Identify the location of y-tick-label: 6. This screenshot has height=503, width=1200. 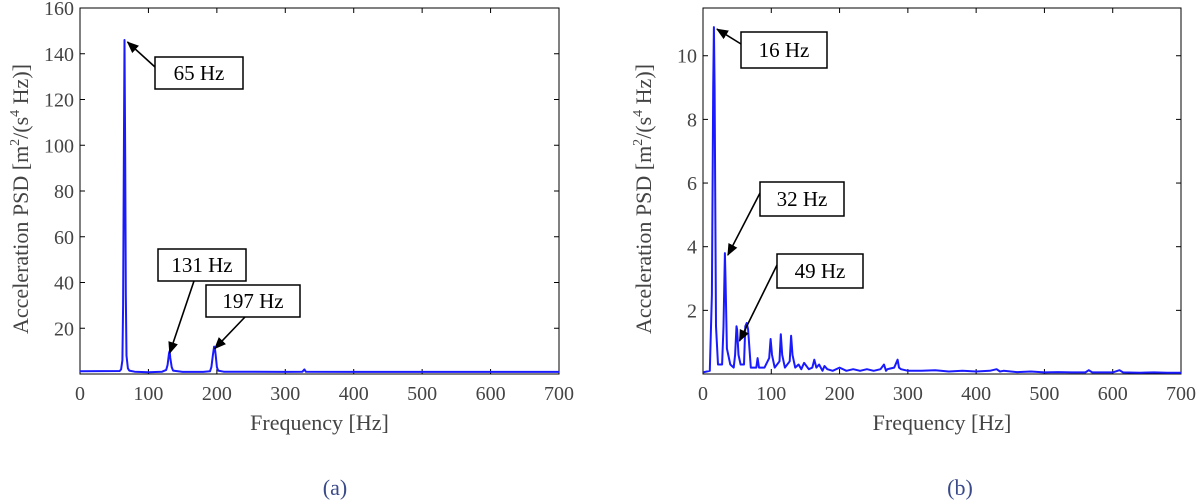
(692, 184).